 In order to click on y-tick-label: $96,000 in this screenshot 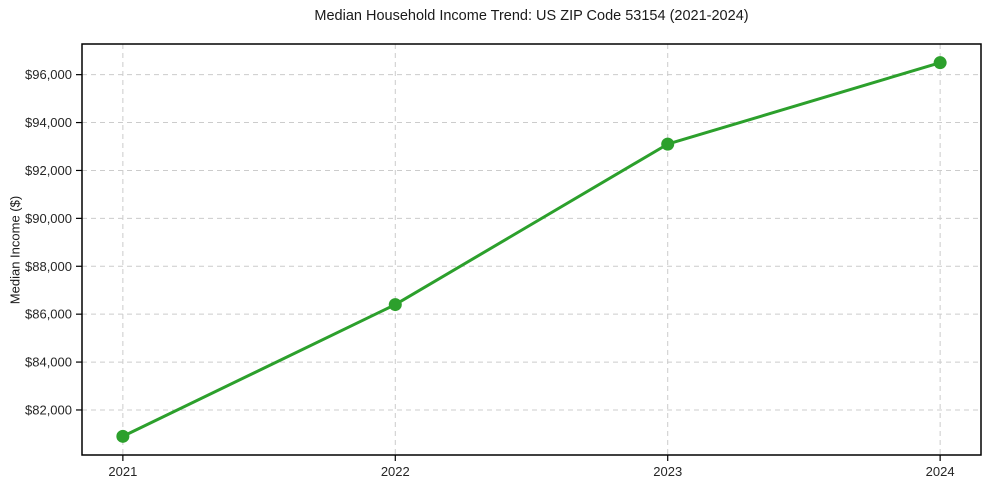, I will do `click(48, 74)`.